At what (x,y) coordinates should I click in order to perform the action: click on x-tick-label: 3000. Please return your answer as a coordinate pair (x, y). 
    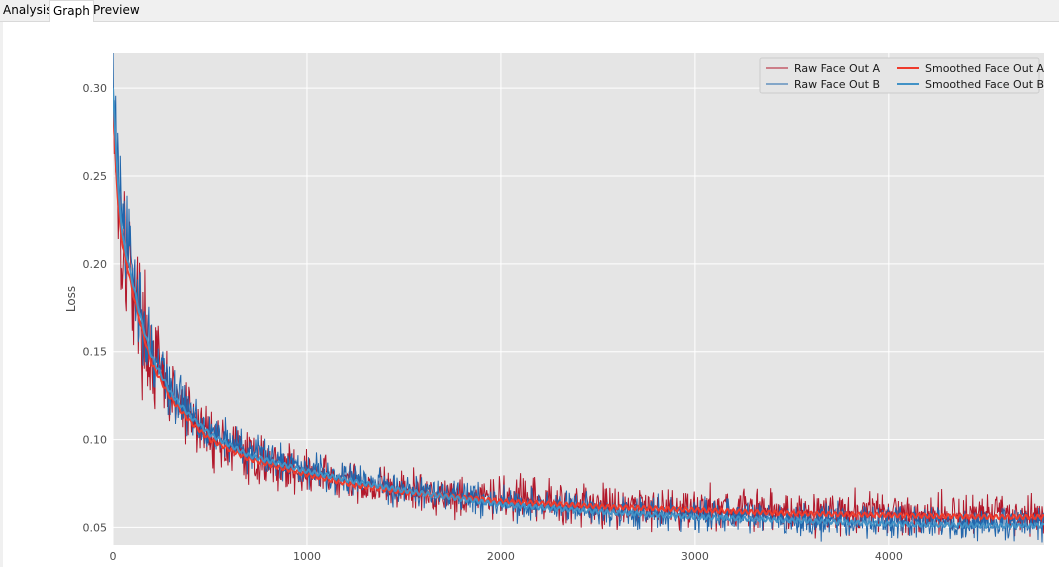
    Looking at the image, I should click on (695, 556).